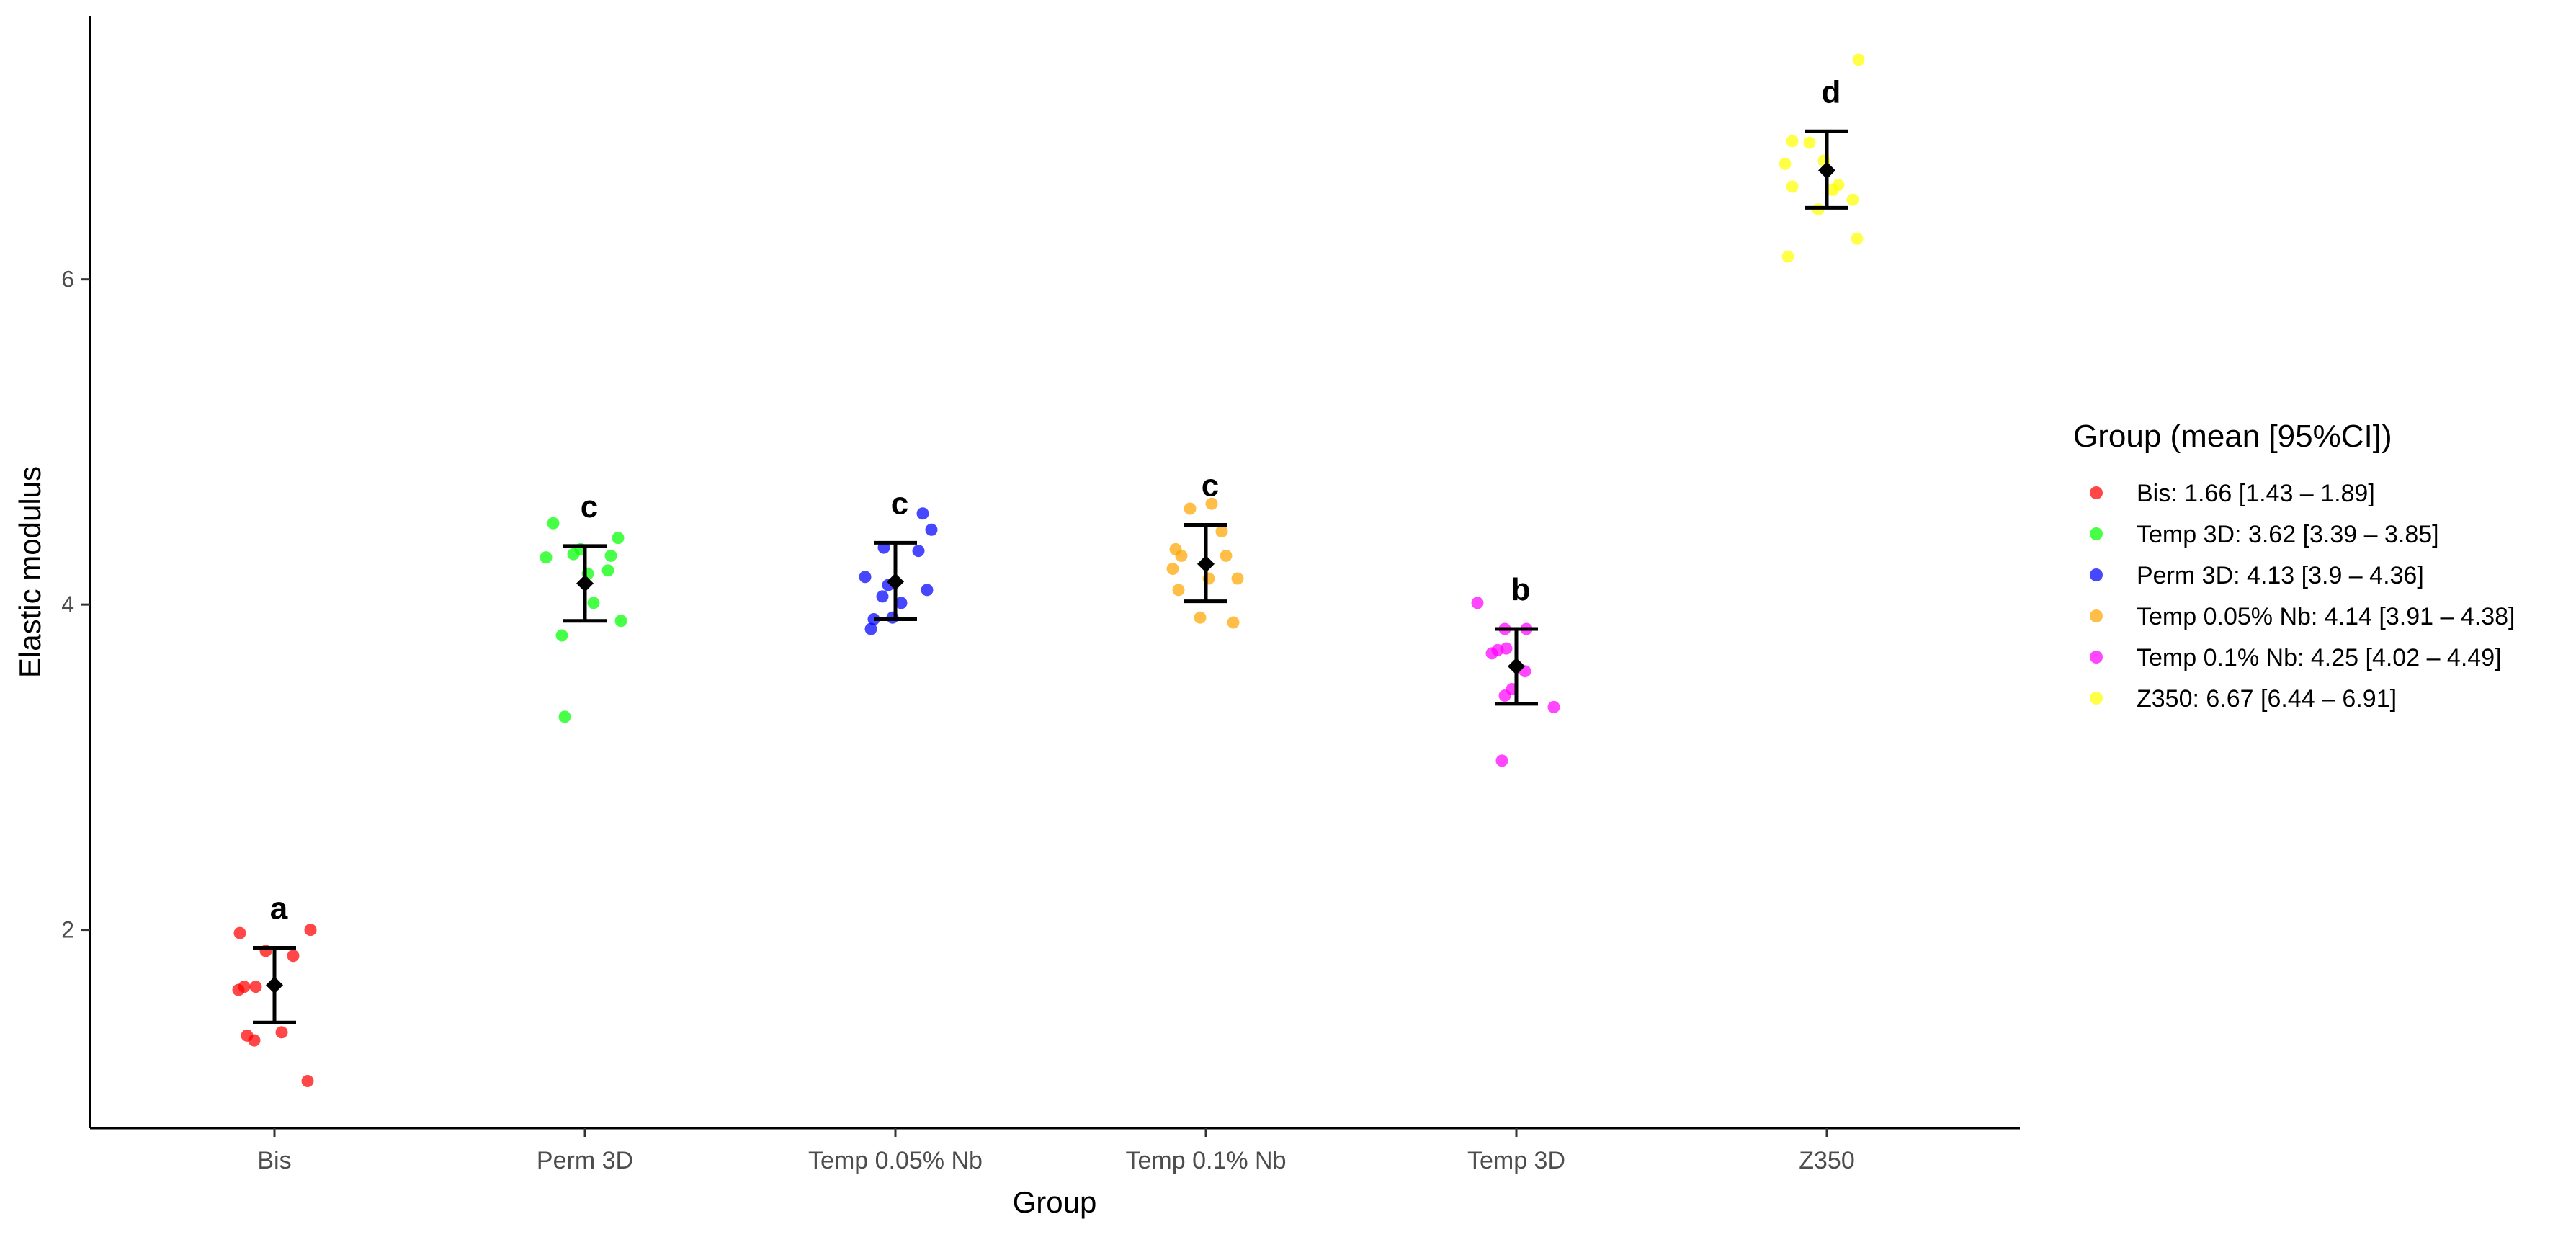 The width and height of the screenshot is (2576, 1237). I want to click on y-tick-label: 4, so click(67, 604).